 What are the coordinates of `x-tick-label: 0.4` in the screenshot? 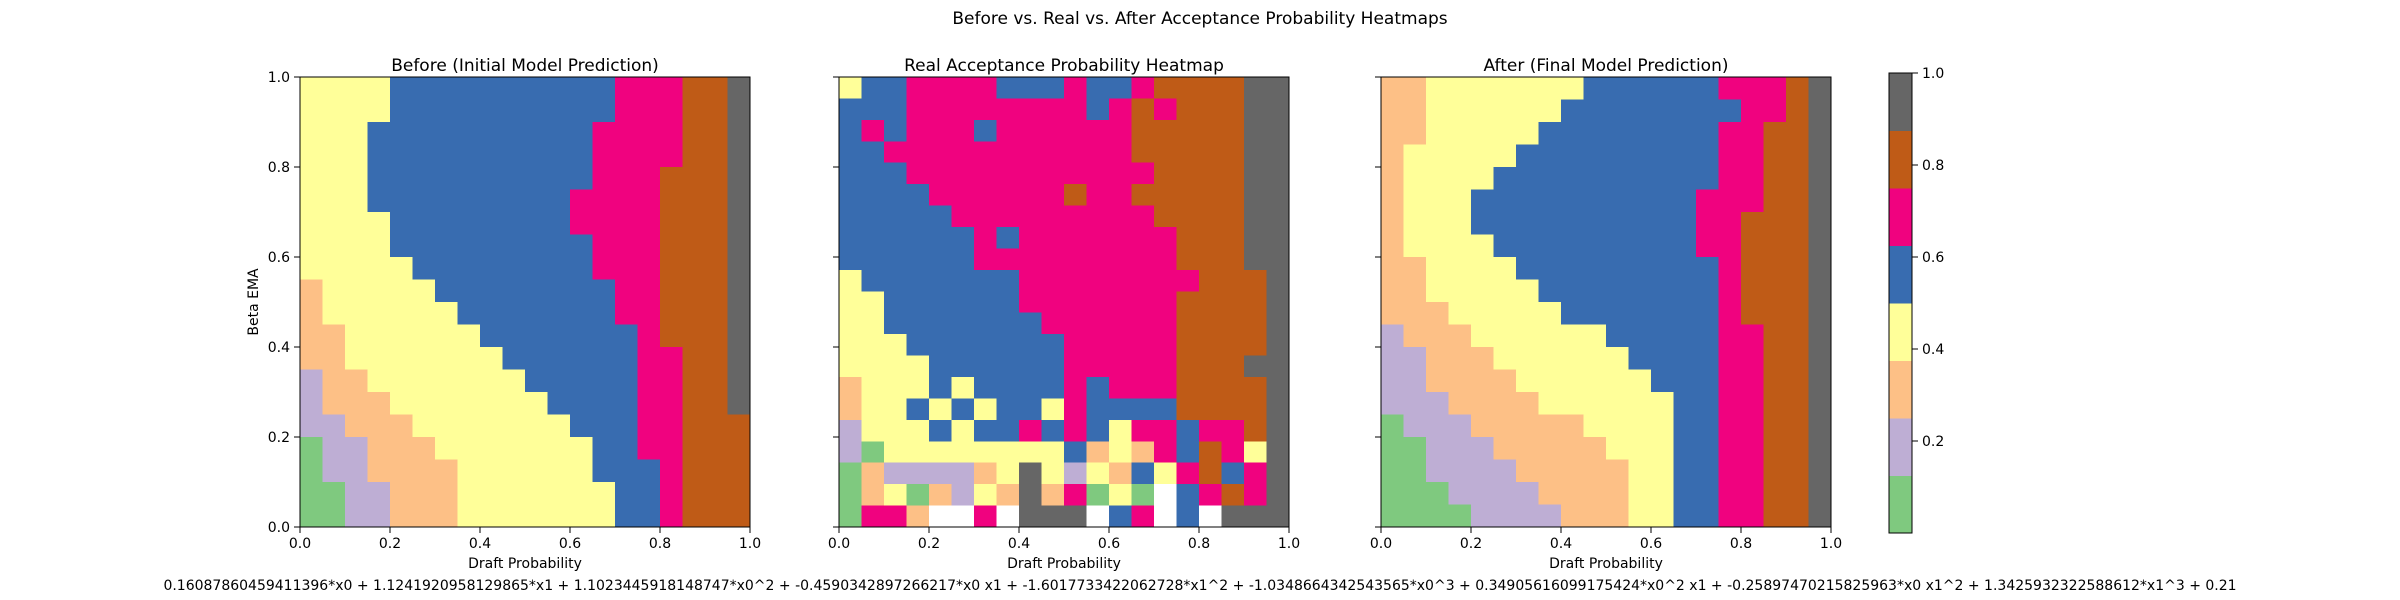 It's located at (1561, 544).